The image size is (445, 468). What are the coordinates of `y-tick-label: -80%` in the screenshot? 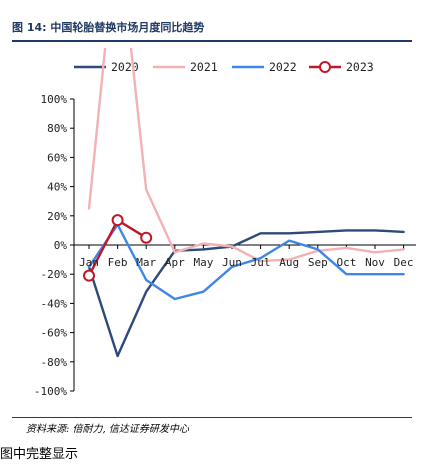 It's located at (54, 362).